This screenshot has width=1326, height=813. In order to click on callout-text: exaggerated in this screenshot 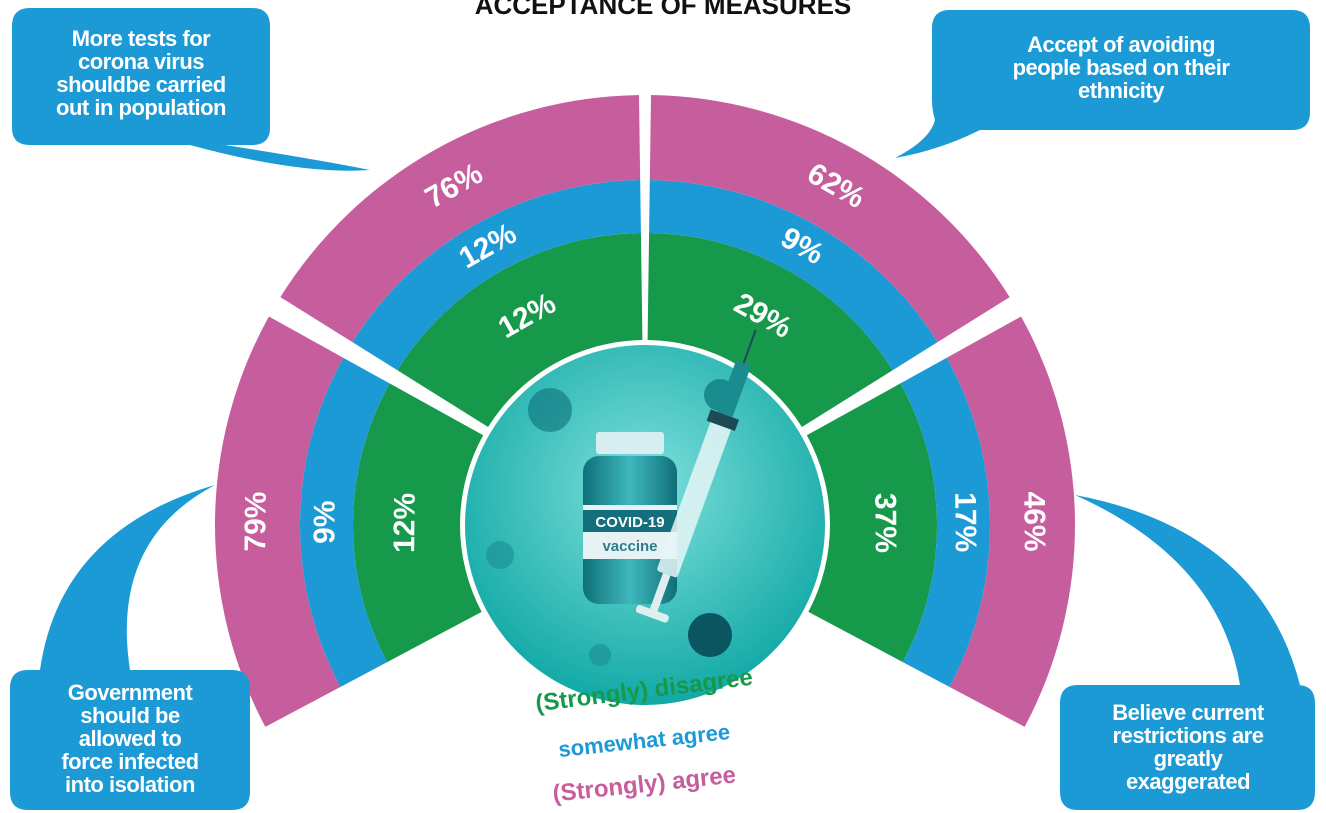, I will do `click(1188, 781)`.